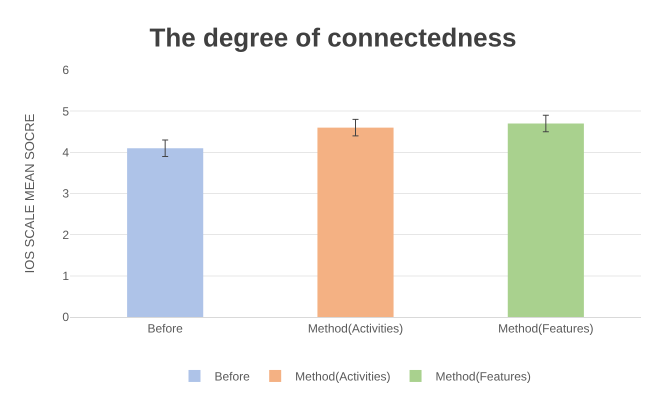  I want to click on chart-title: The degree of connectedness, so click(333, 37).